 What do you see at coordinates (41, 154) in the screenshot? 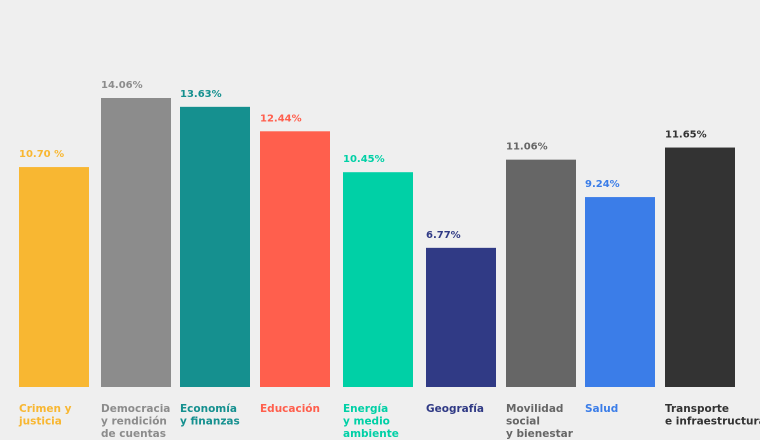
I see `value-label-0: 10.70 %` at bounding box center [41, 154].